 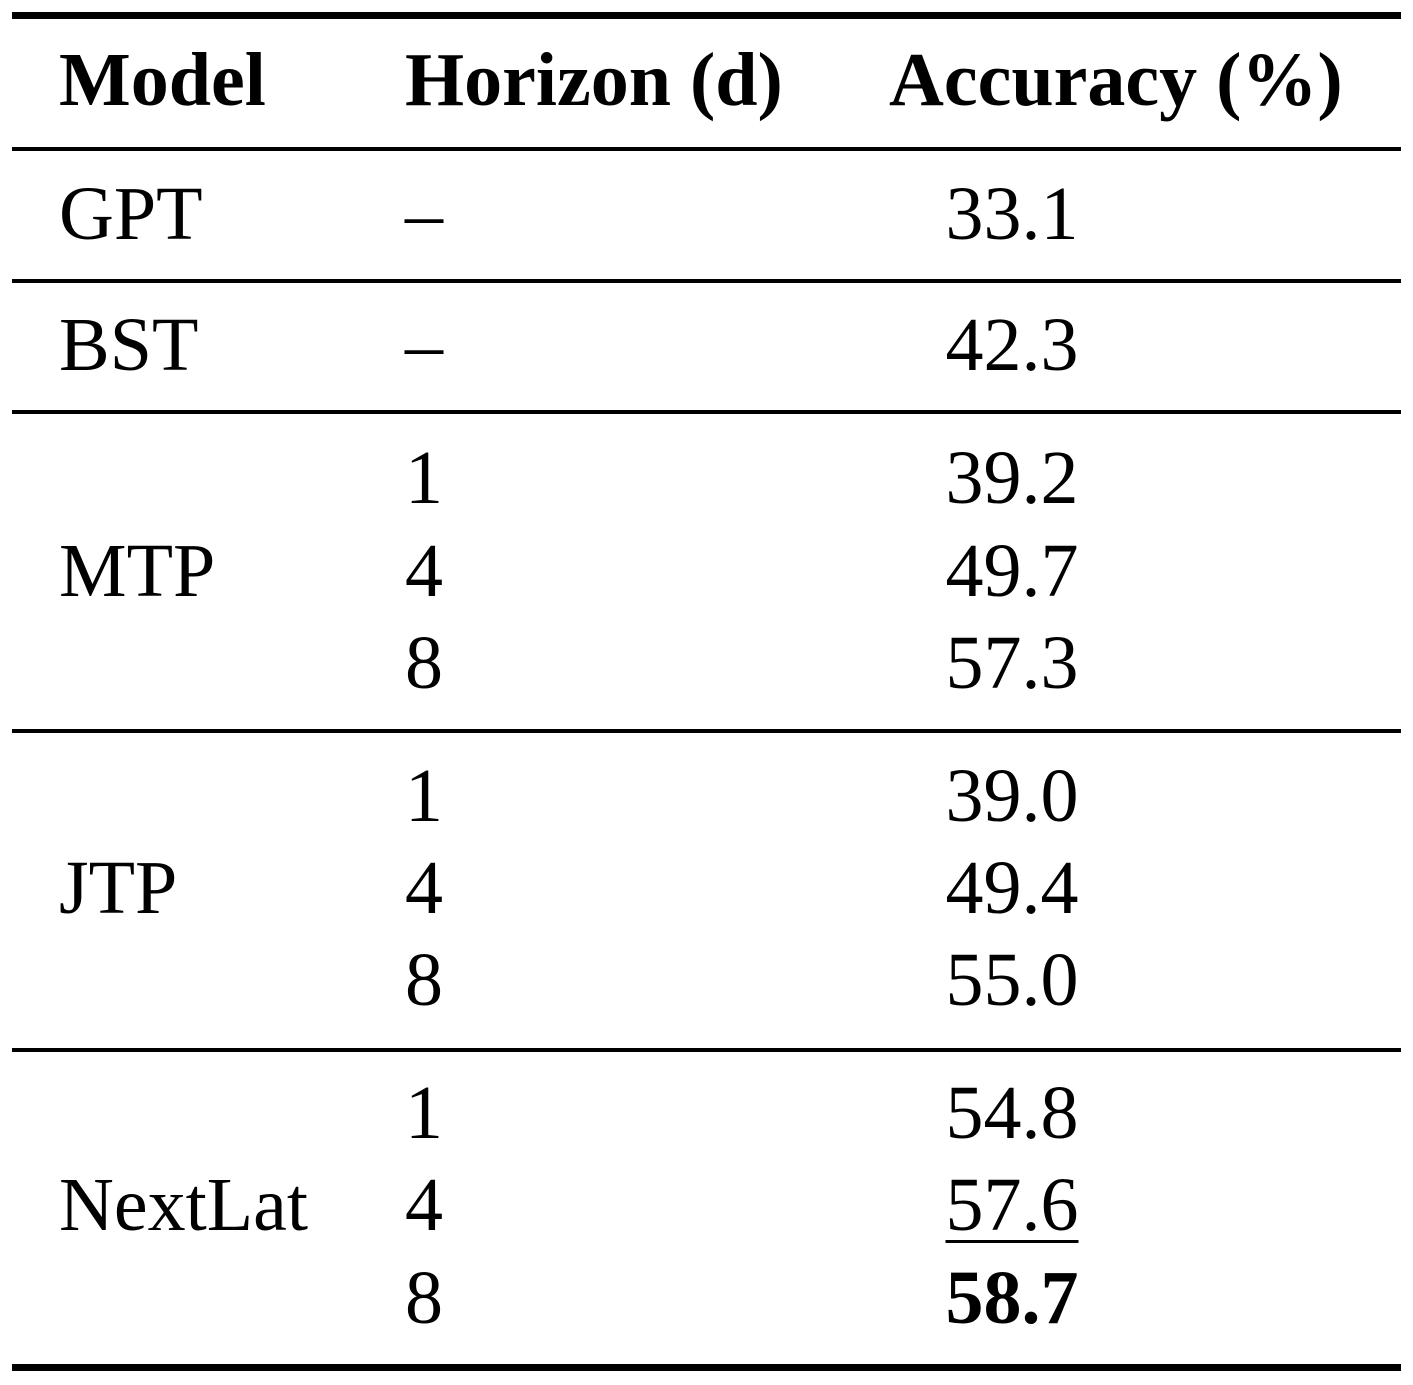 I want to click on top-rule, so click(x=706, y=15).